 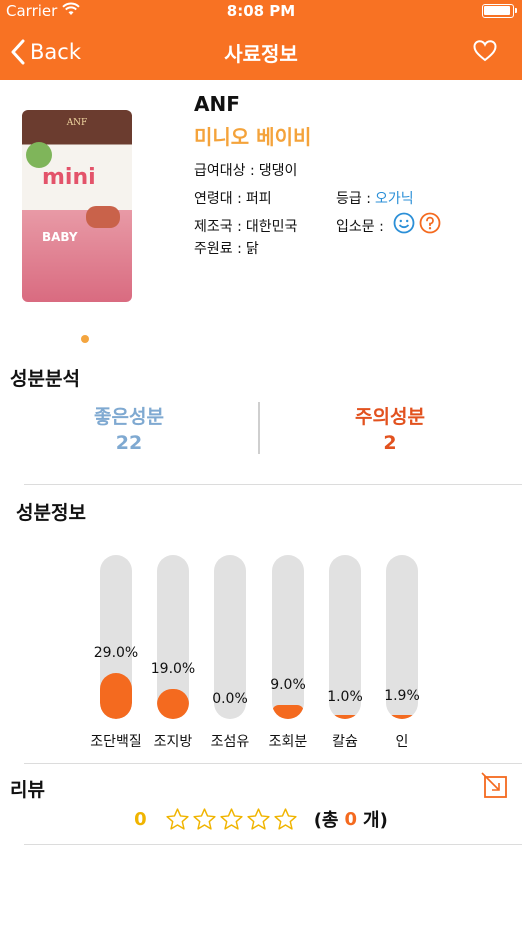 I want to click on info-word-label: 입소문 :, so click(x=360, y=227).